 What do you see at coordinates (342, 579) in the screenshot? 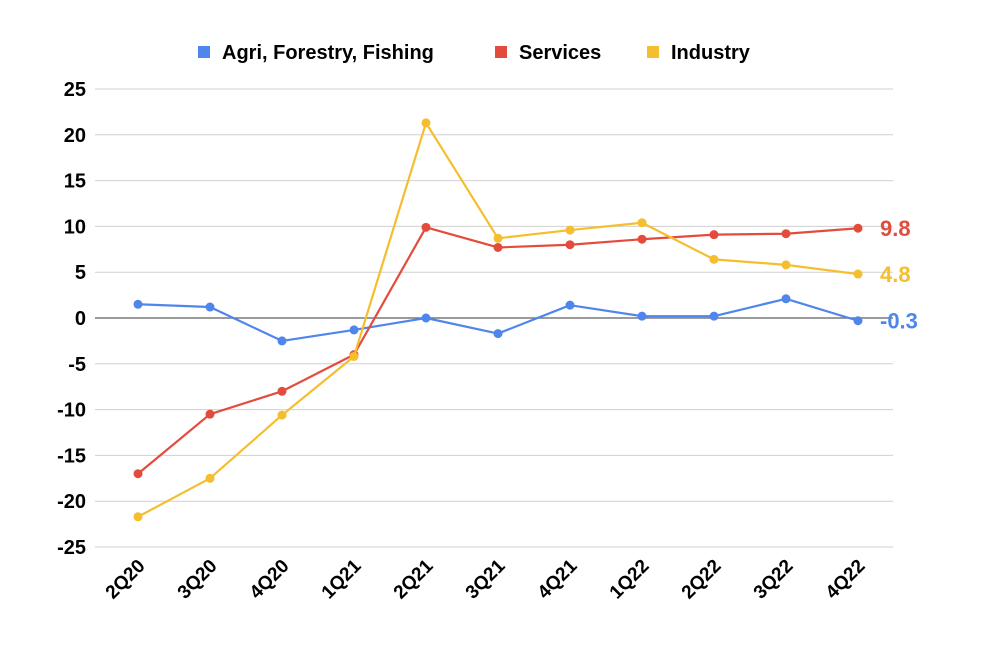
I see `x-tick-label: 1Q21` at bounding box center [342, 579].